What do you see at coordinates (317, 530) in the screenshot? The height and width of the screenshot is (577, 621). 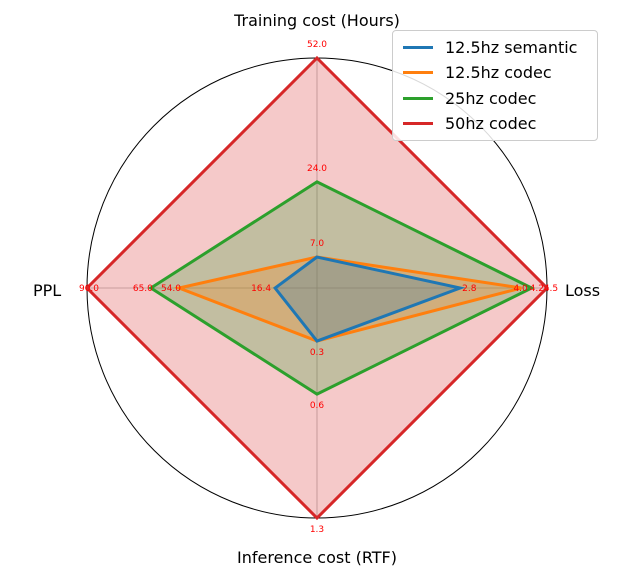 I see `value-label: 1.3` at bounding box center [317, 530].